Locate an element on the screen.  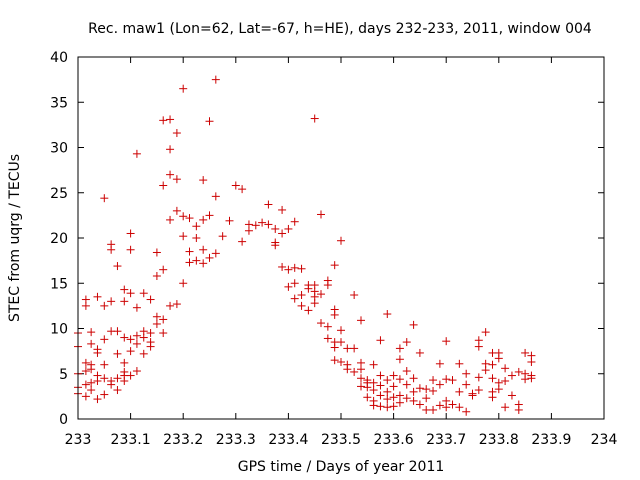
y-tick-label: 25 is located at coordinates (59, 194).